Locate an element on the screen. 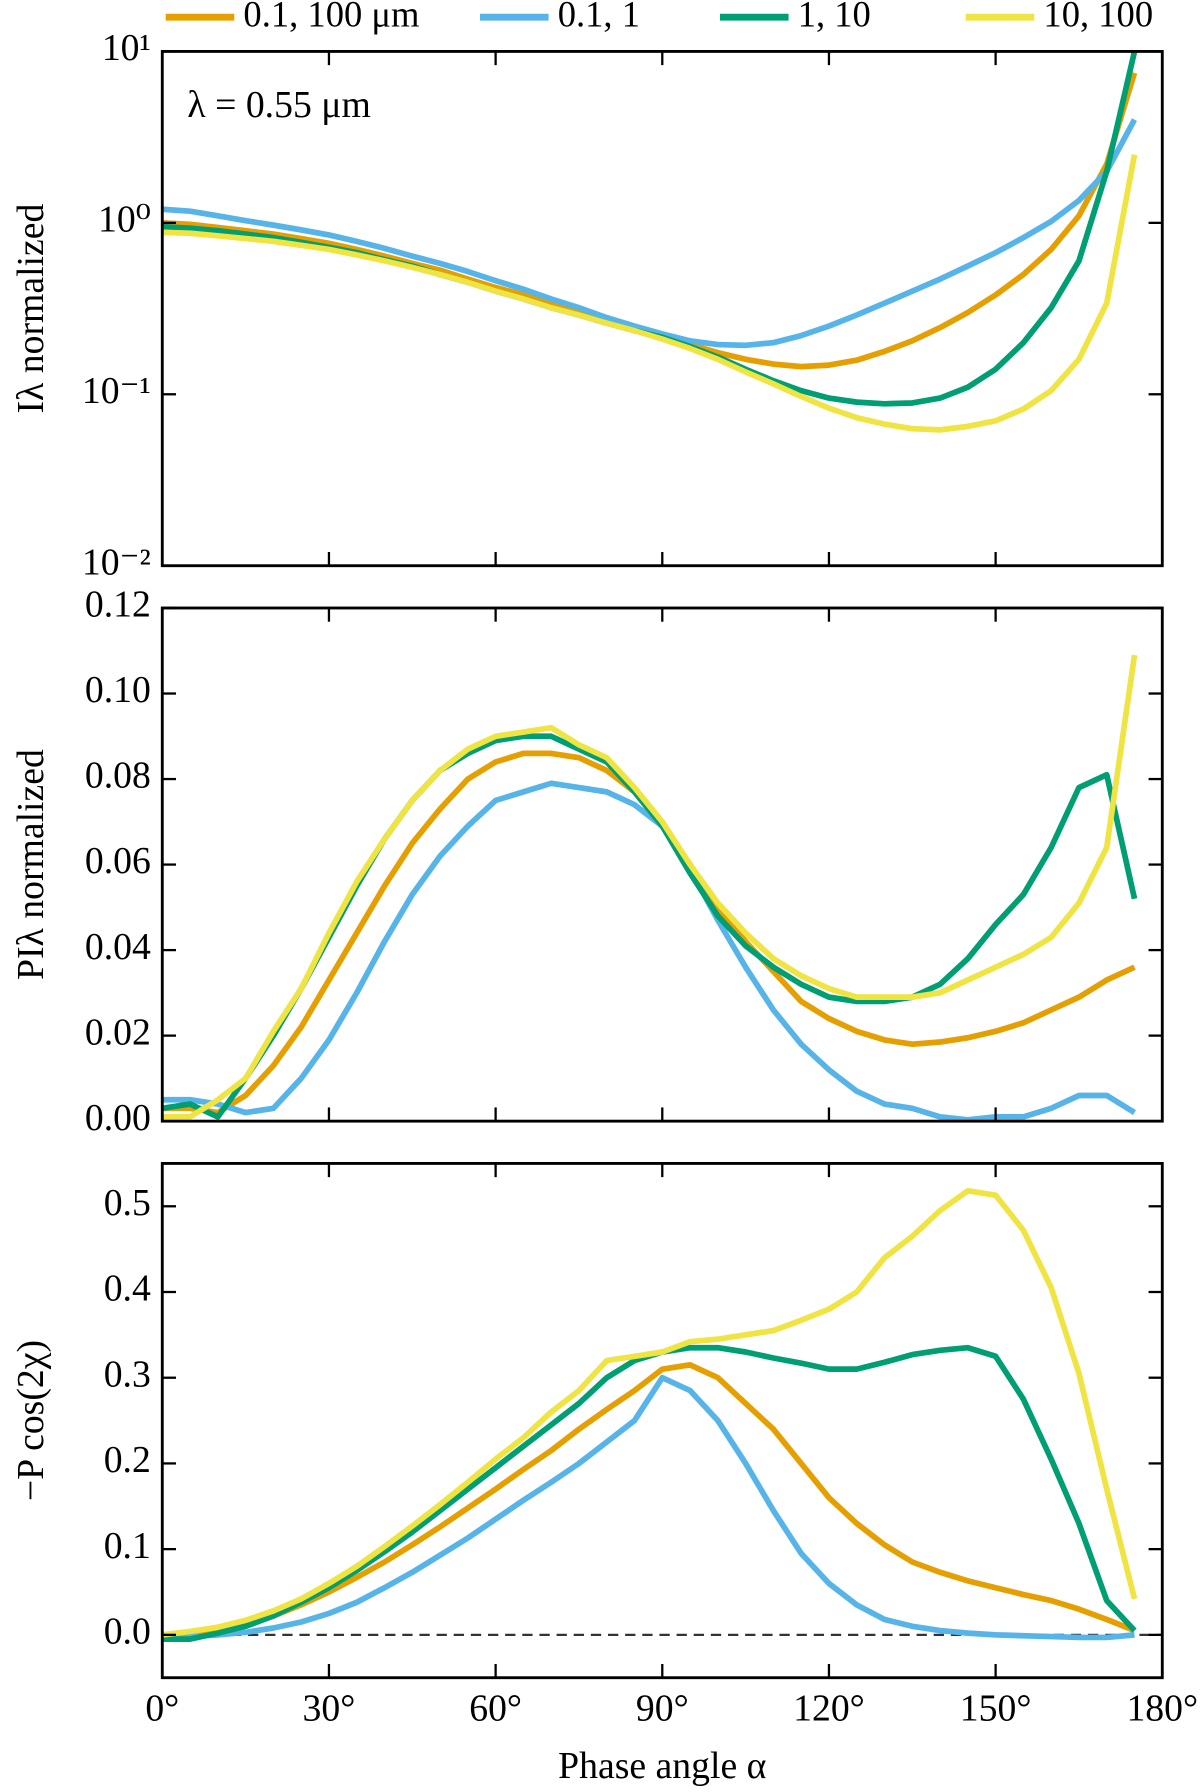  y-tick-label: 0.02 is located at coordinates (118, 1032).